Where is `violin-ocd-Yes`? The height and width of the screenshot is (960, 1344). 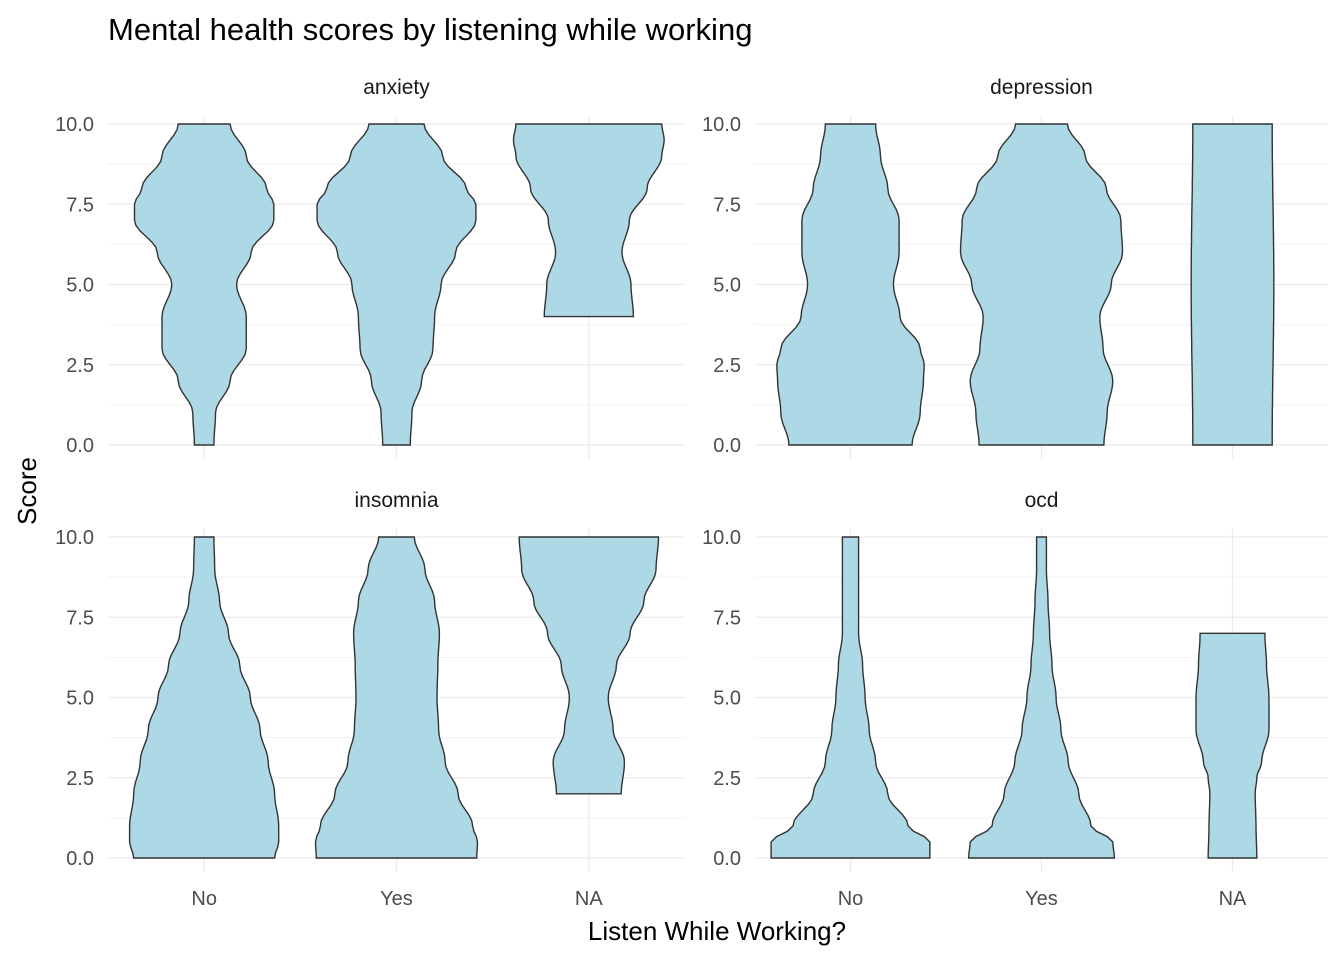
violin-ocd-Yes is located at coordinates (1041, 697).